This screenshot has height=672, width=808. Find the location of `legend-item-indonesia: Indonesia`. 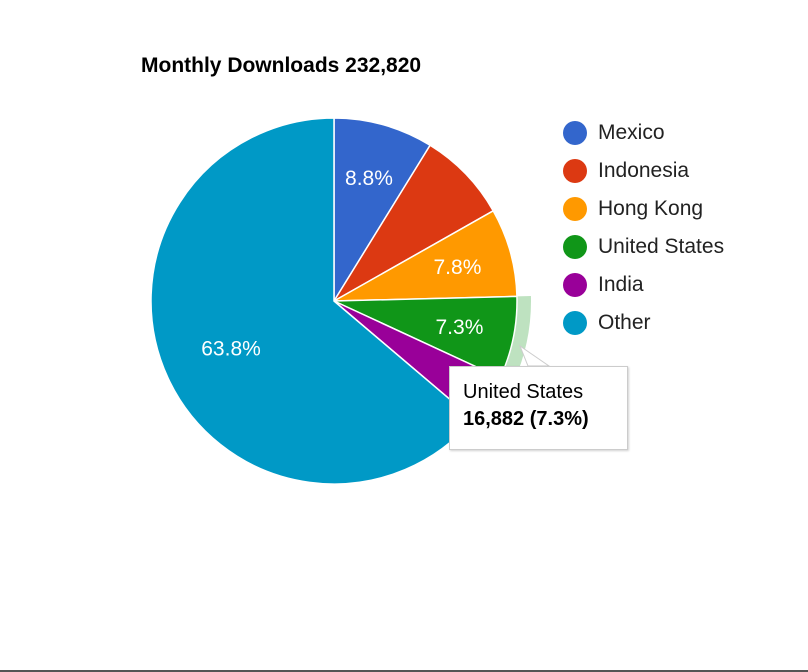

legend-item-indonesia: Indonesia is located at coordinates (643, 171).